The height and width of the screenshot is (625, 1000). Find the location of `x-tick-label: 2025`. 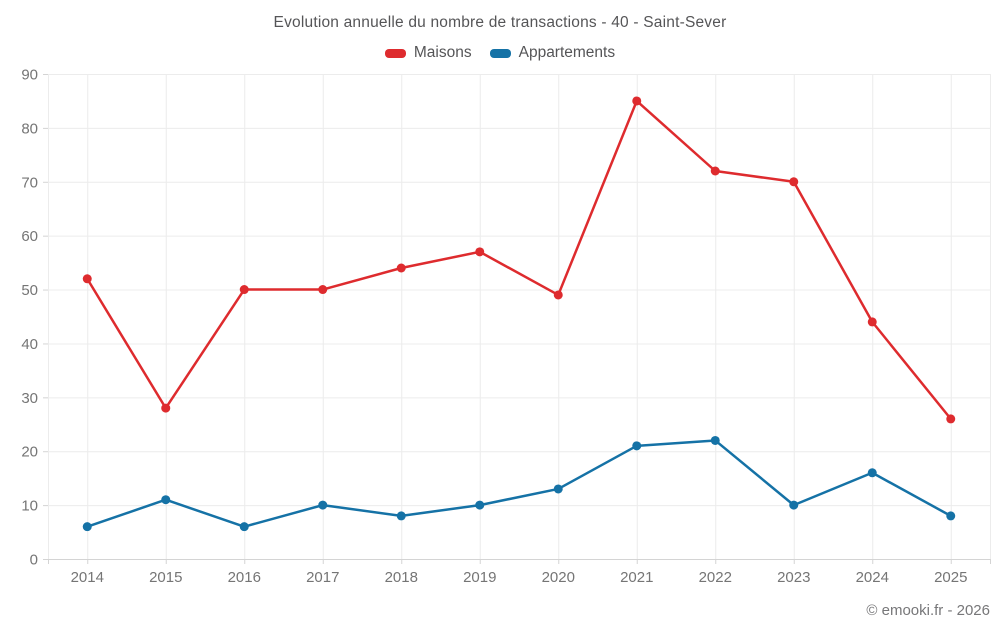

x-tick-label: 2025 is located at coordinates (950, 577).